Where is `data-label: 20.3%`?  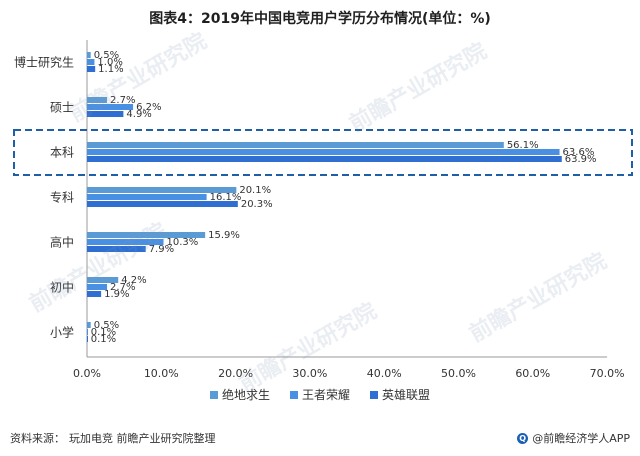
data-label: 20.3% is located at coordinates (257, 204).